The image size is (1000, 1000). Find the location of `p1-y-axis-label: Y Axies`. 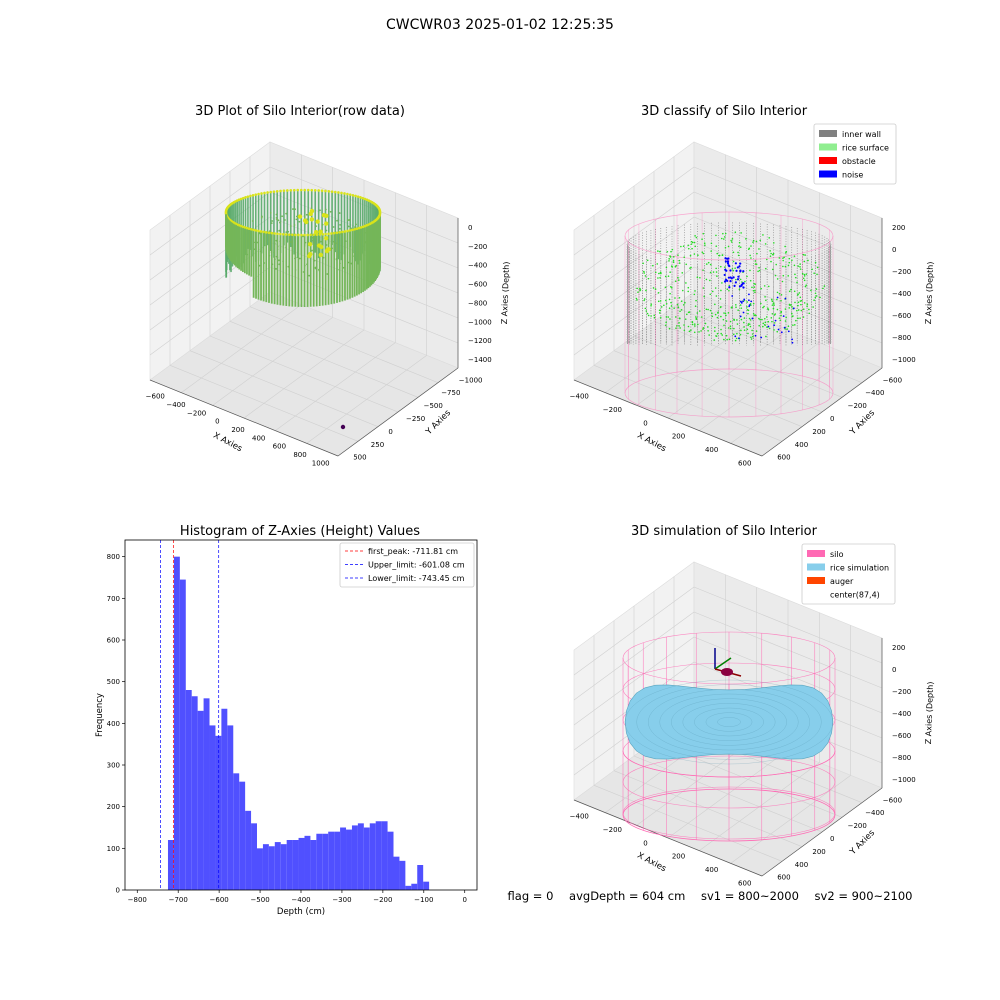

p1-y-axis-label: Y Axies is located at coordinates (438, 423).